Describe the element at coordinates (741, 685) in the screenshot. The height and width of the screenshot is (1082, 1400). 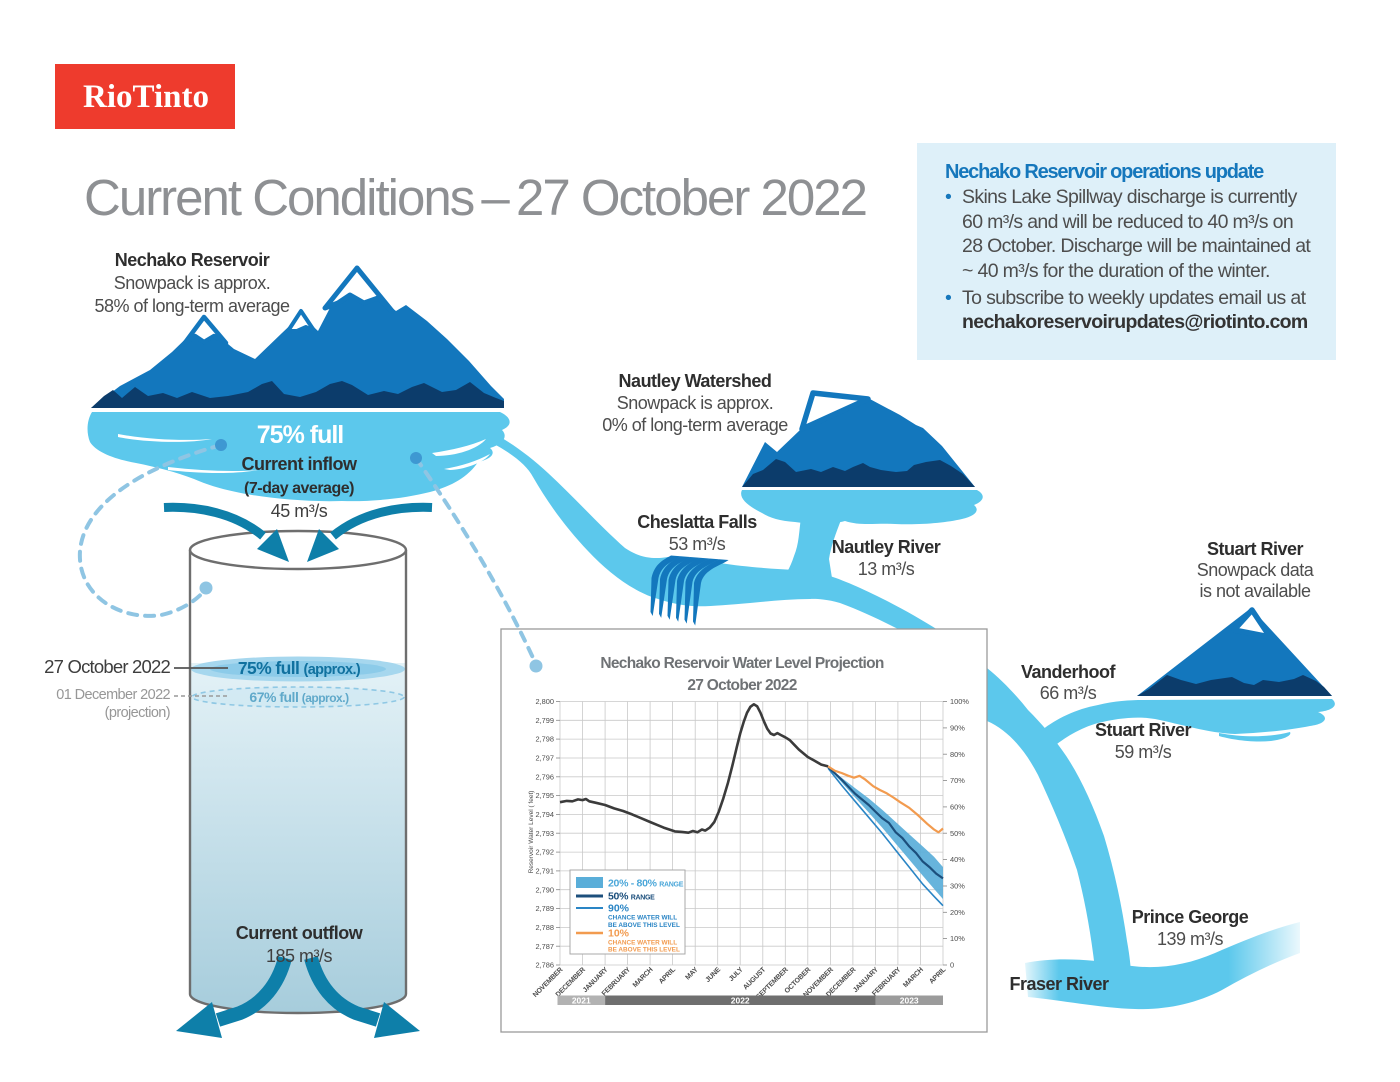
I see `svg-text: 27 October 2022` at that location.